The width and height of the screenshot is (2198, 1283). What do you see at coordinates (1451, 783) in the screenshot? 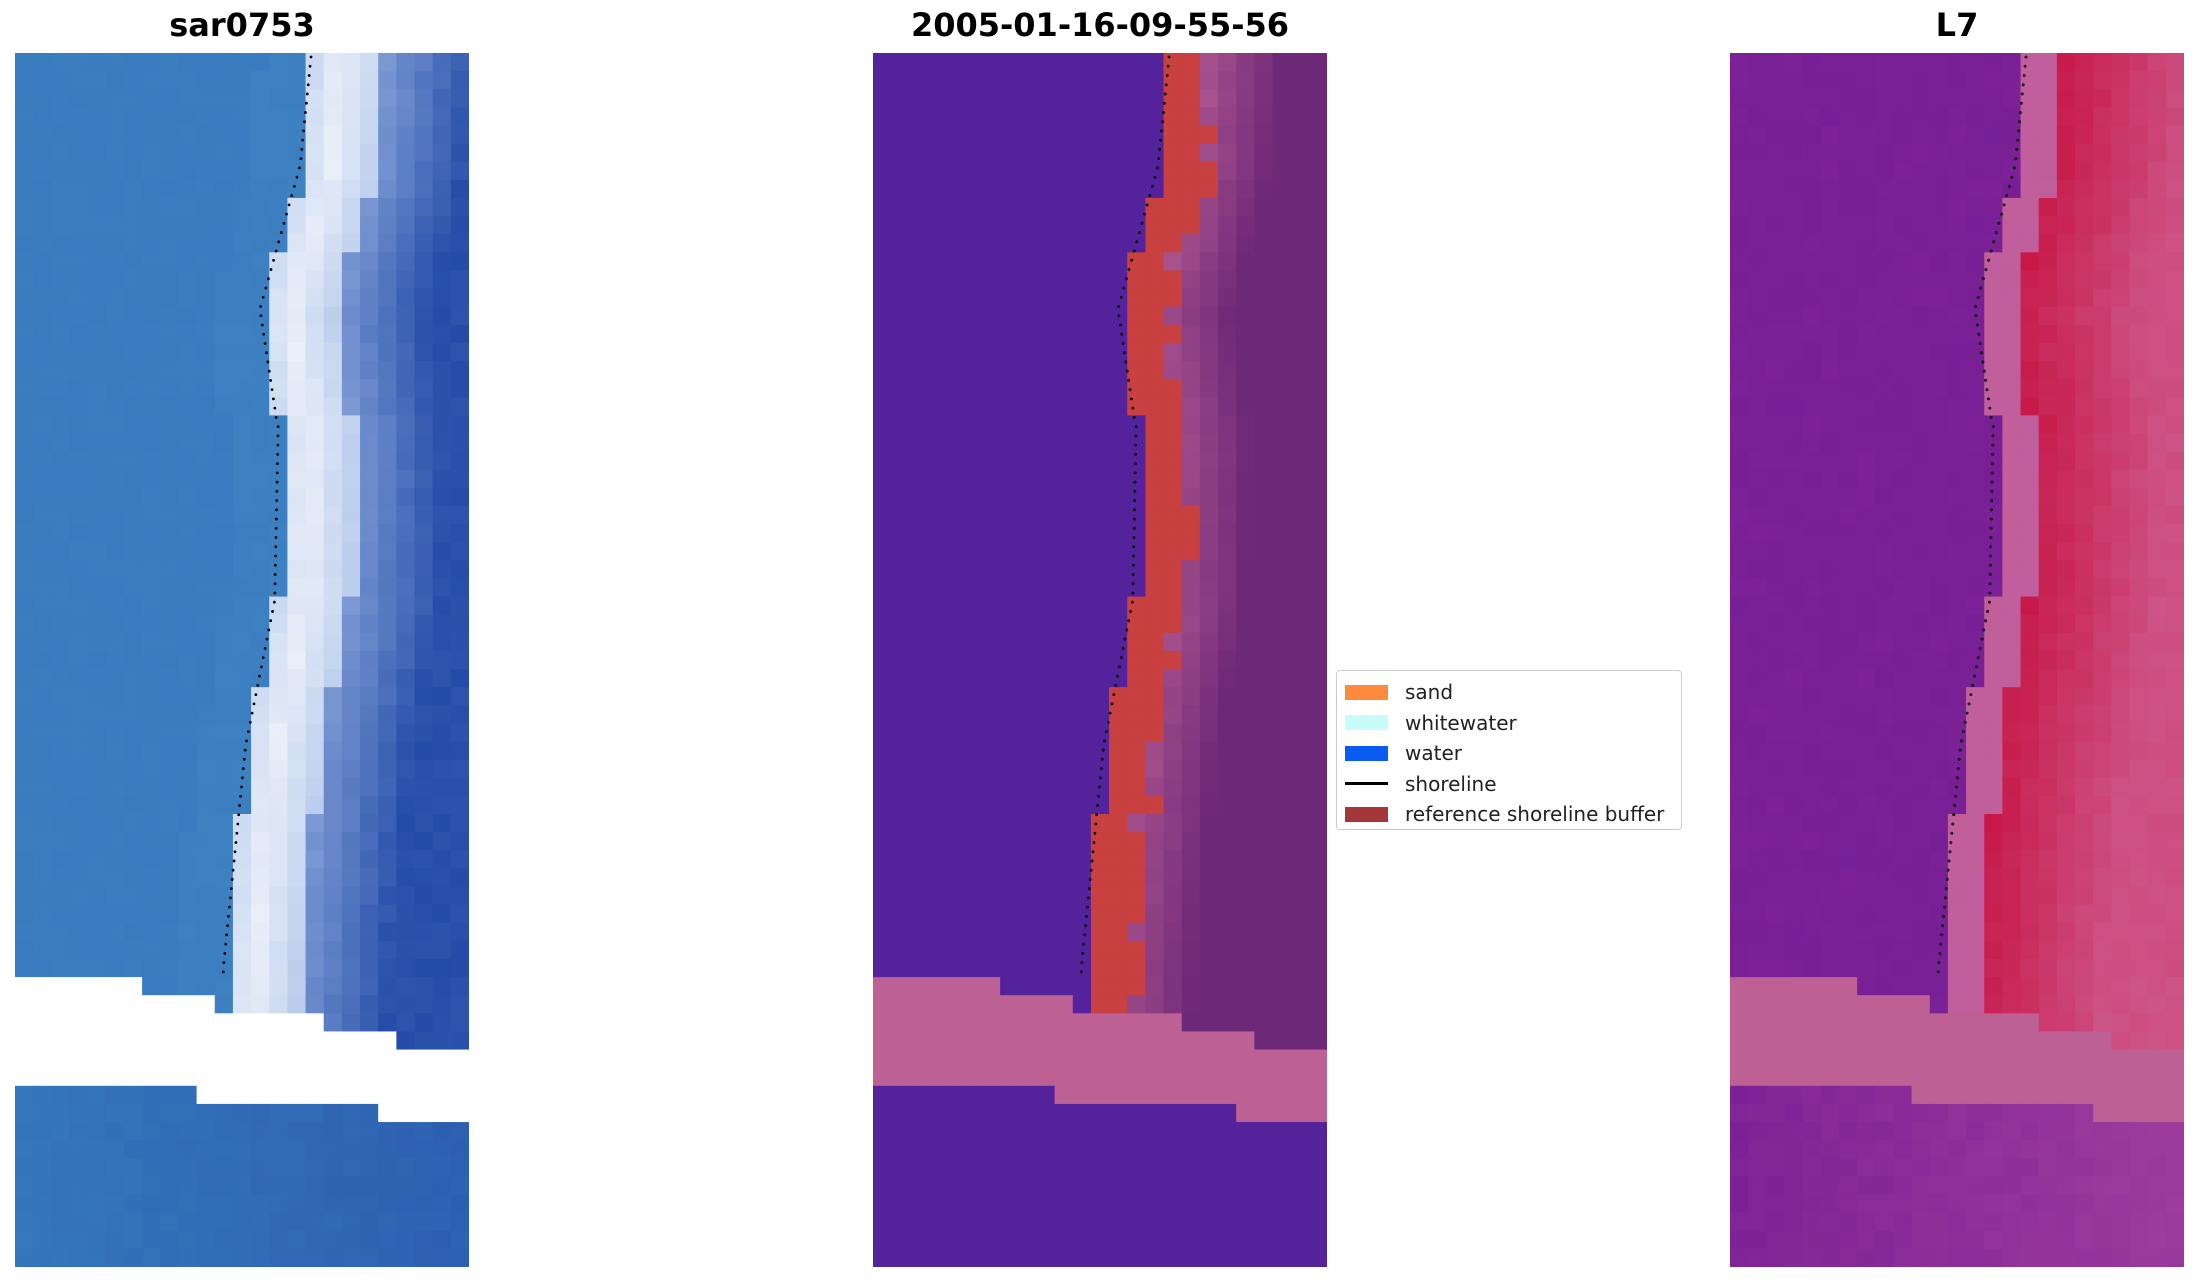
I see `legend-label: shoreline` at bounding box center [1451, 783].